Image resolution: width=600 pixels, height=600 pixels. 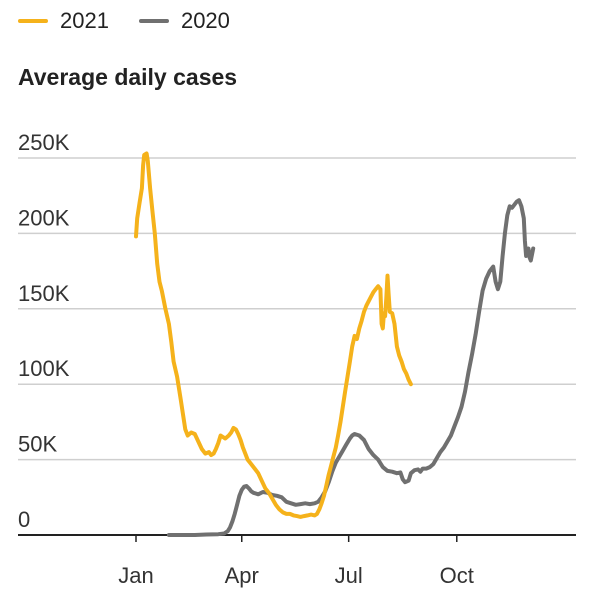 I want to click on legend: 2021 2020, so click(x=124, y=21).